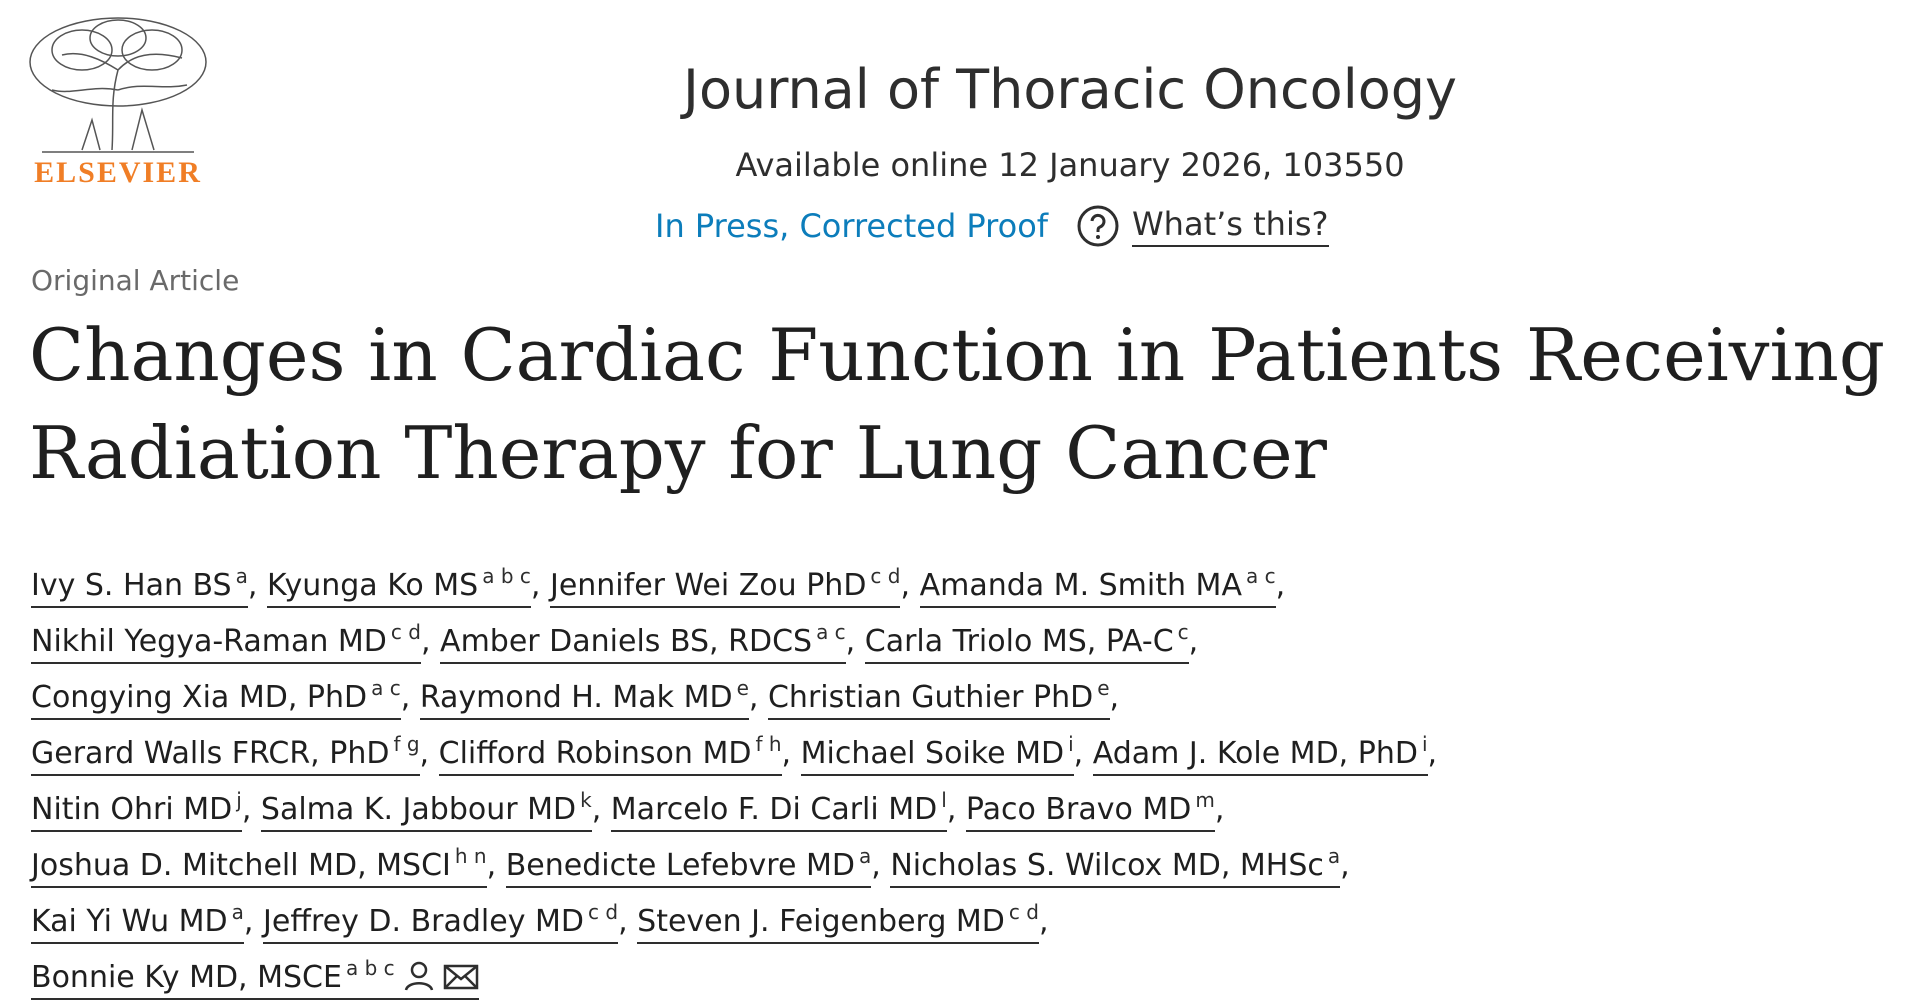  I want to click on author-name: Congying Xia MD, PhD, so click(199, 697).